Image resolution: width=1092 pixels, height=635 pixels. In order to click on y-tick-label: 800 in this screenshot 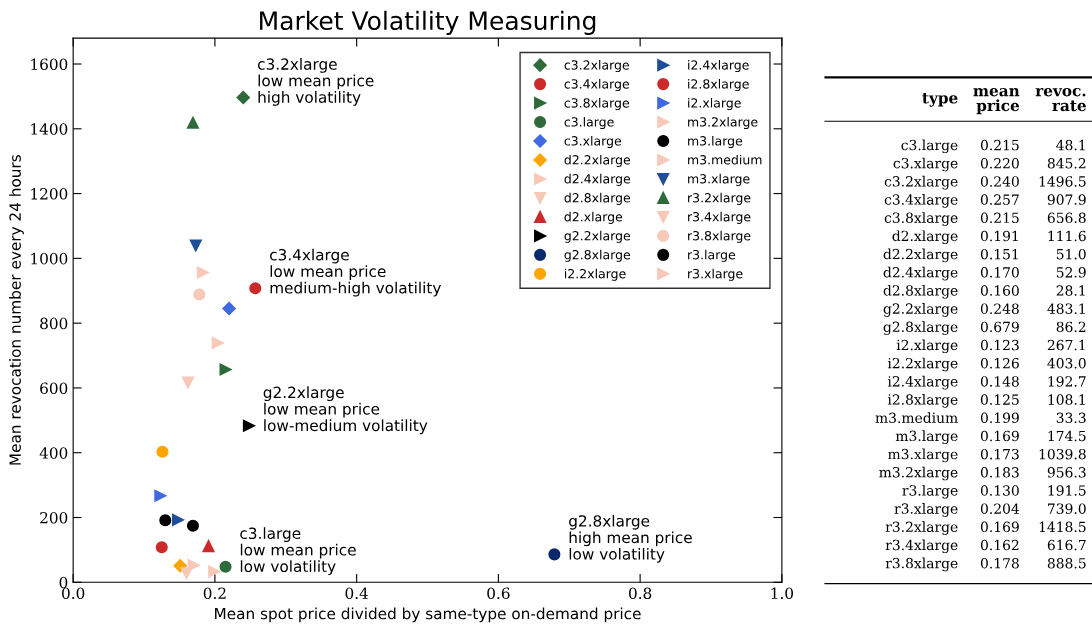, I will do `click(54, 323)`.